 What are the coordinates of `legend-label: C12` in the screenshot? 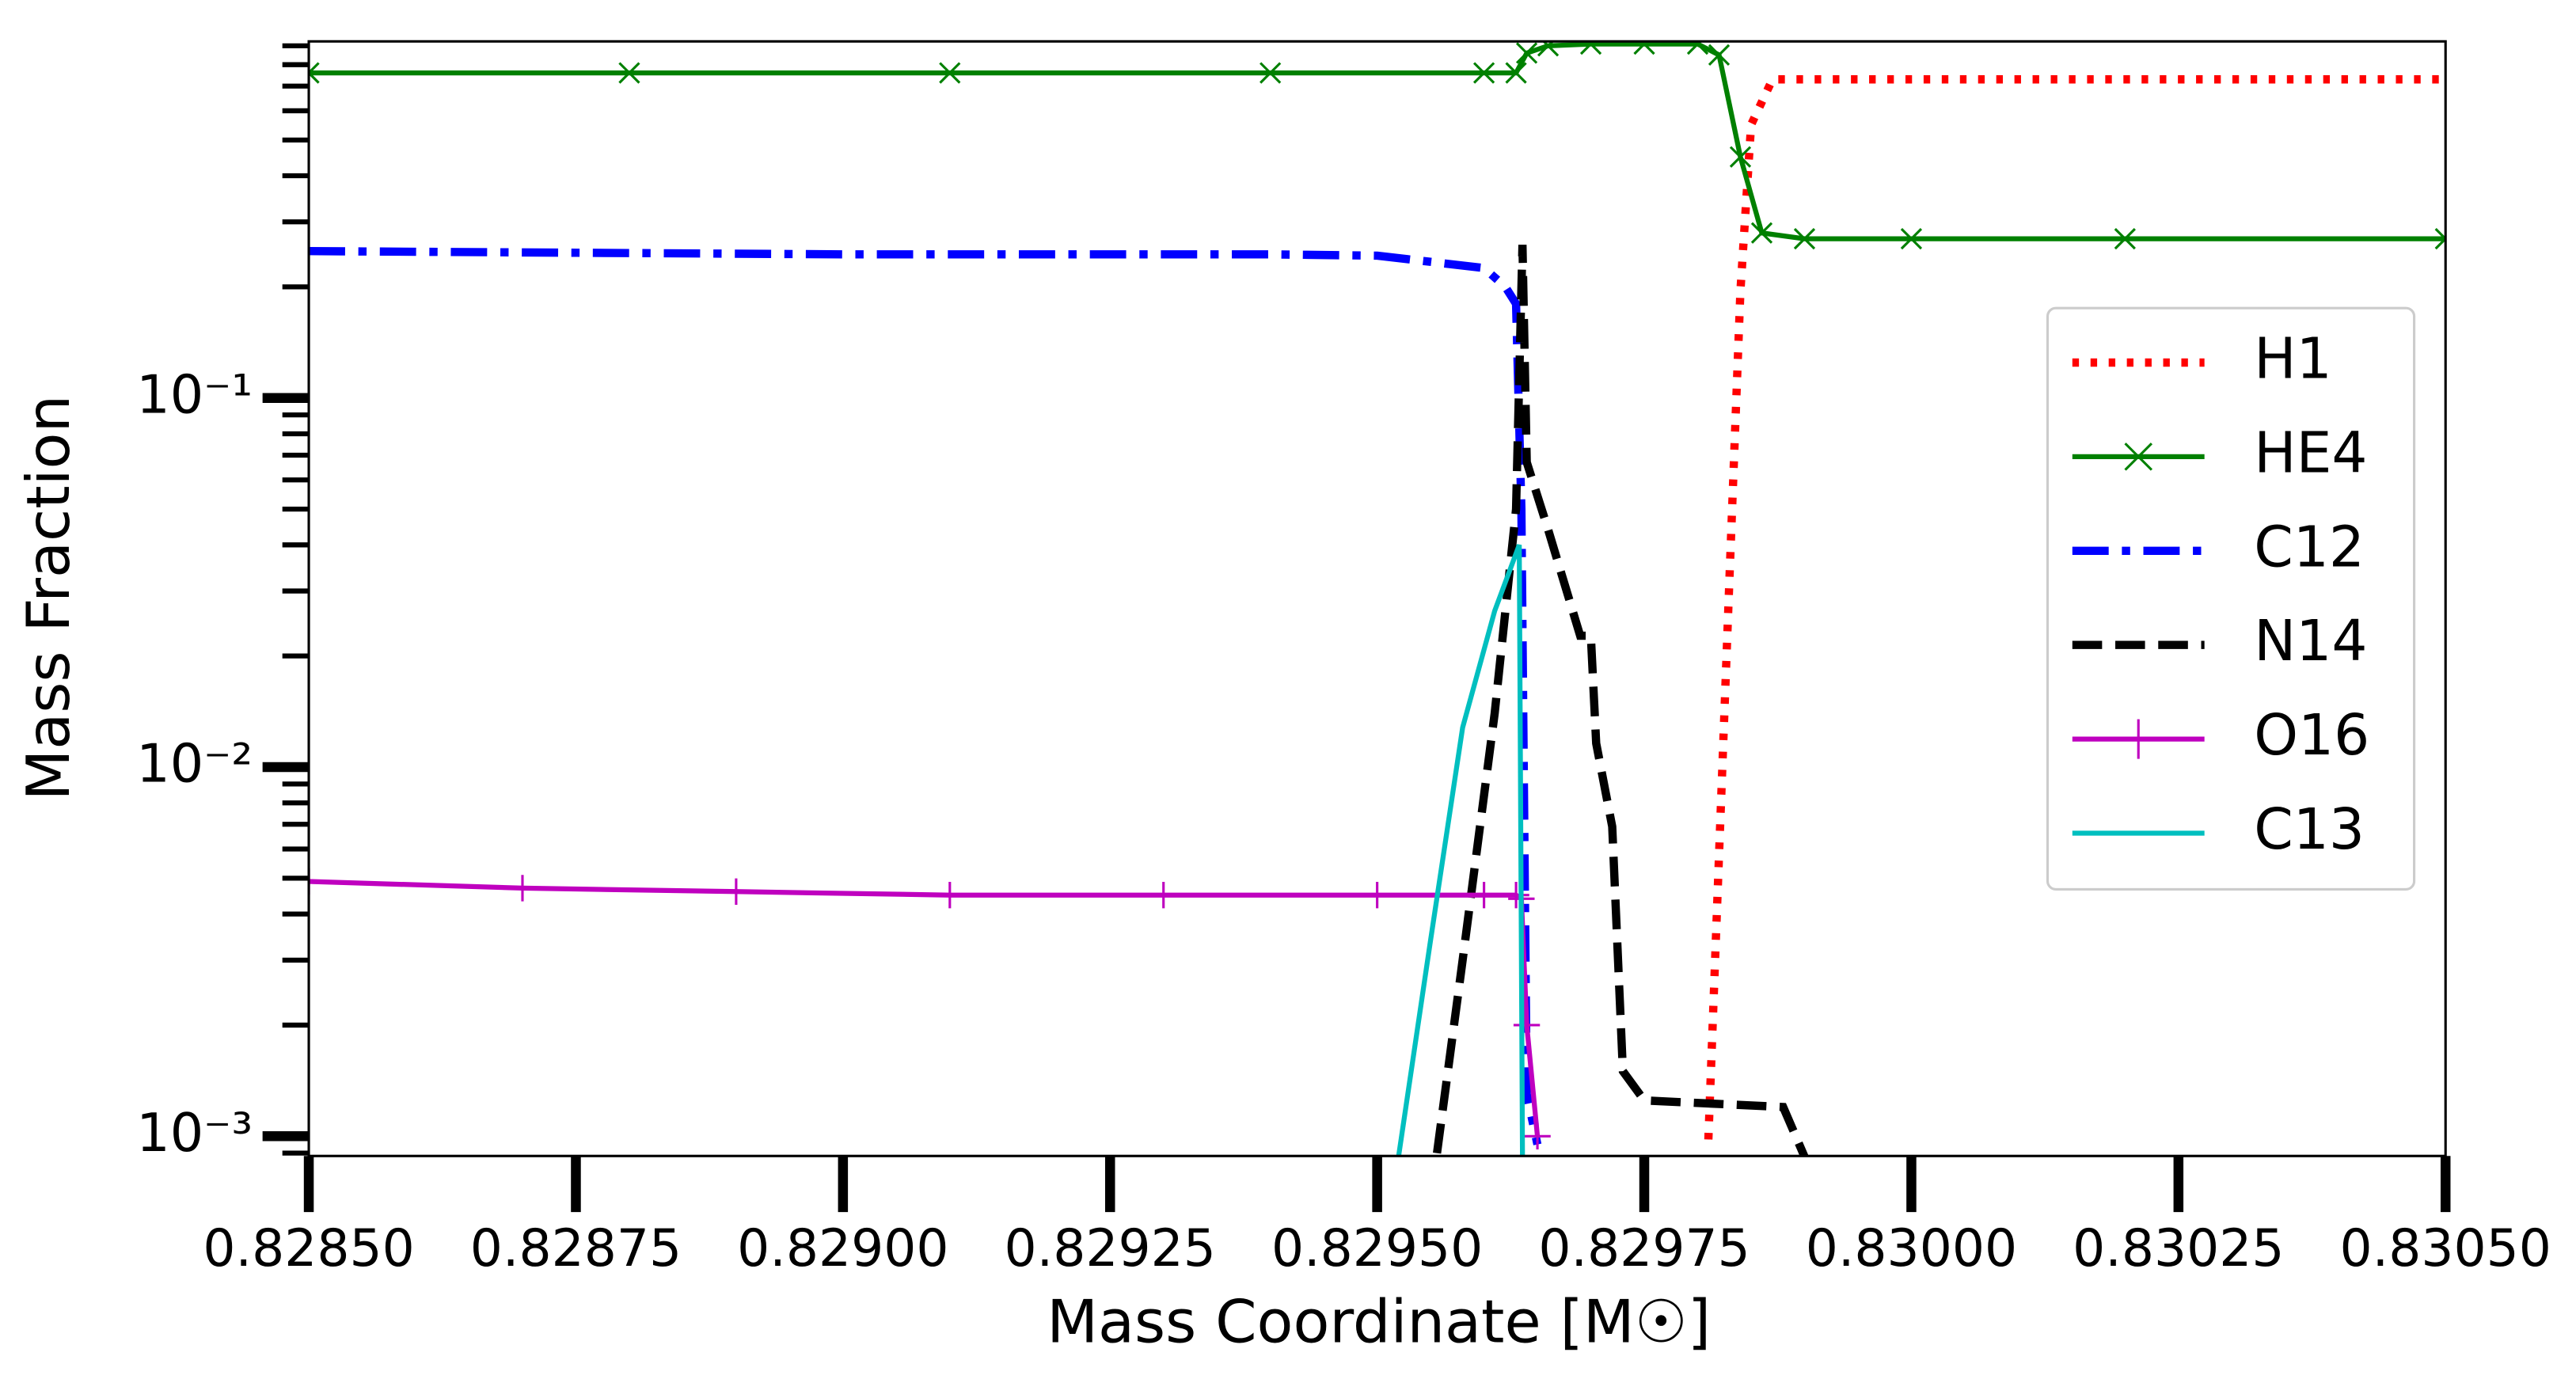 It's located at (2310, 546).